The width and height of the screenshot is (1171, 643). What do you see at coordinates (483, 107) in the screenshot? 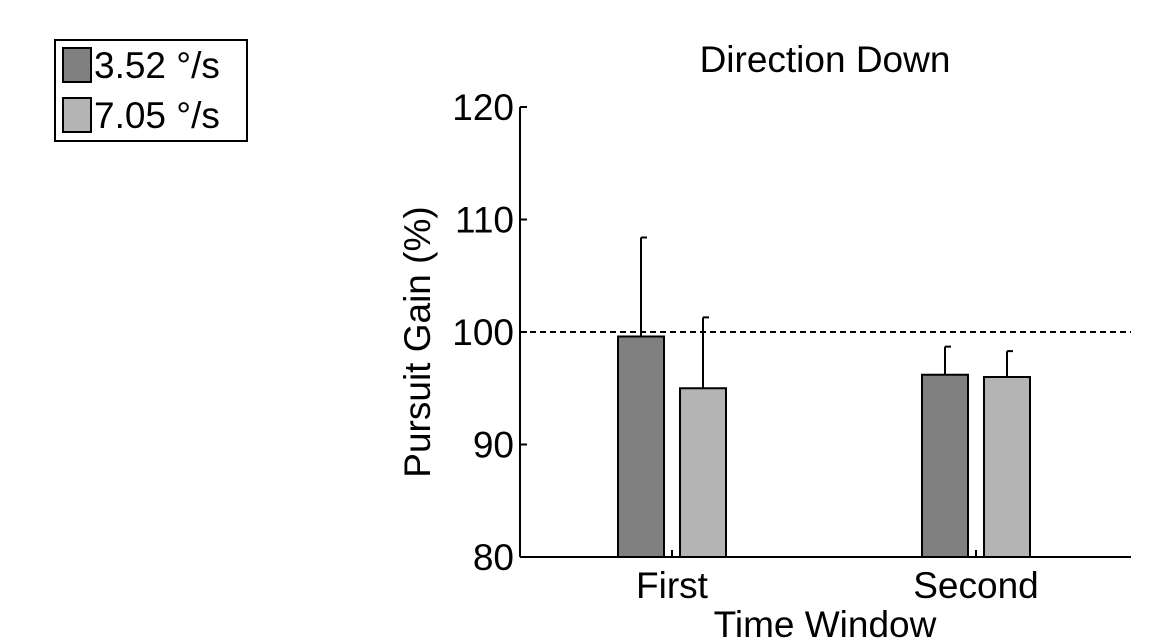
I see `y-tick-label: 120` at bounding box center [483, 107].